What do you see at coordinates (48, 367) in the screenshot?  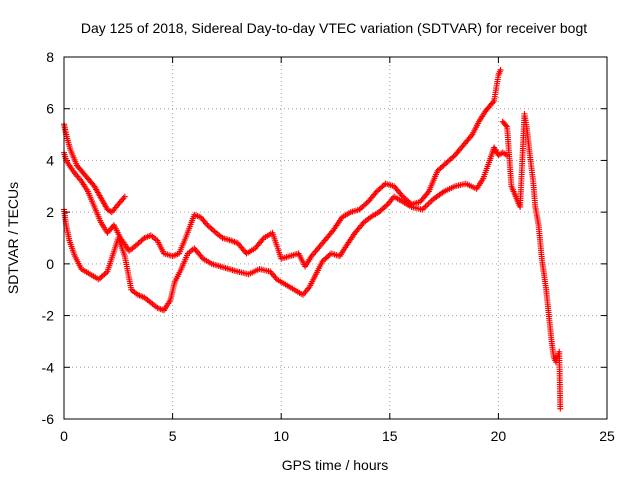 I see `y-tick-label: -4` at bounding box center [48, 367].